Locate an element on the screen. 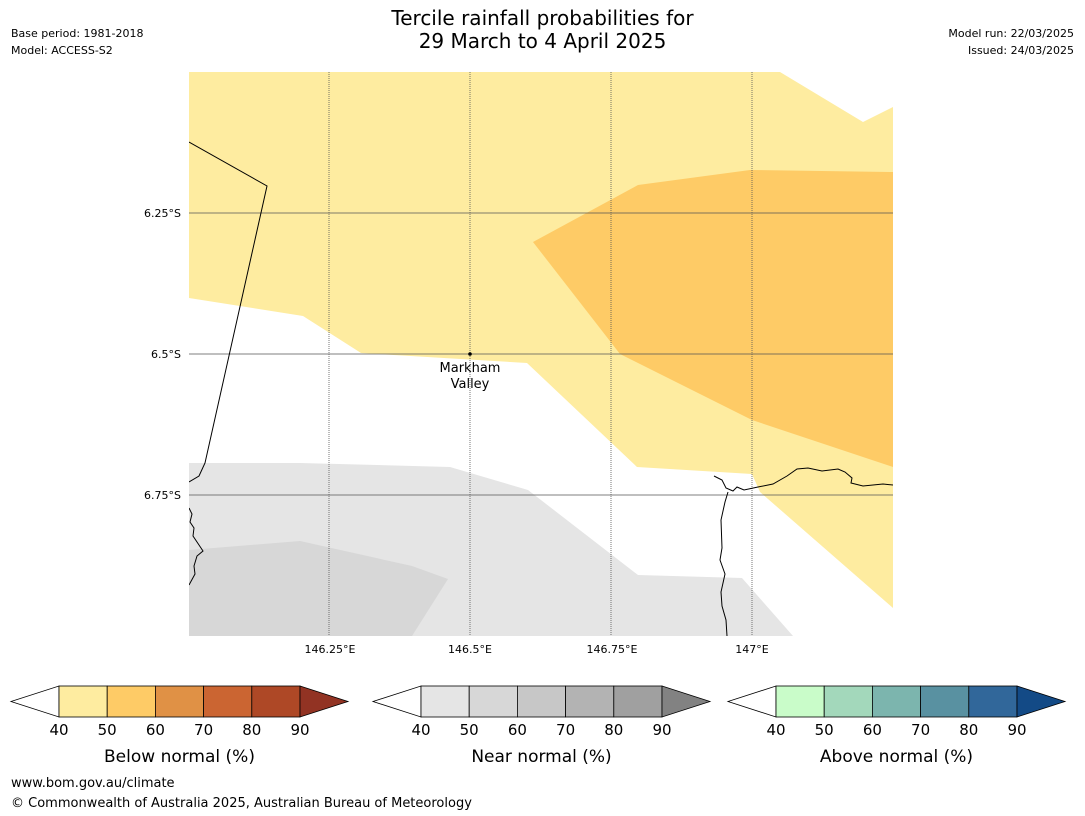 The image size is (1085, 816). below-legend-tick: 40 is located at coordinates (58, 730).